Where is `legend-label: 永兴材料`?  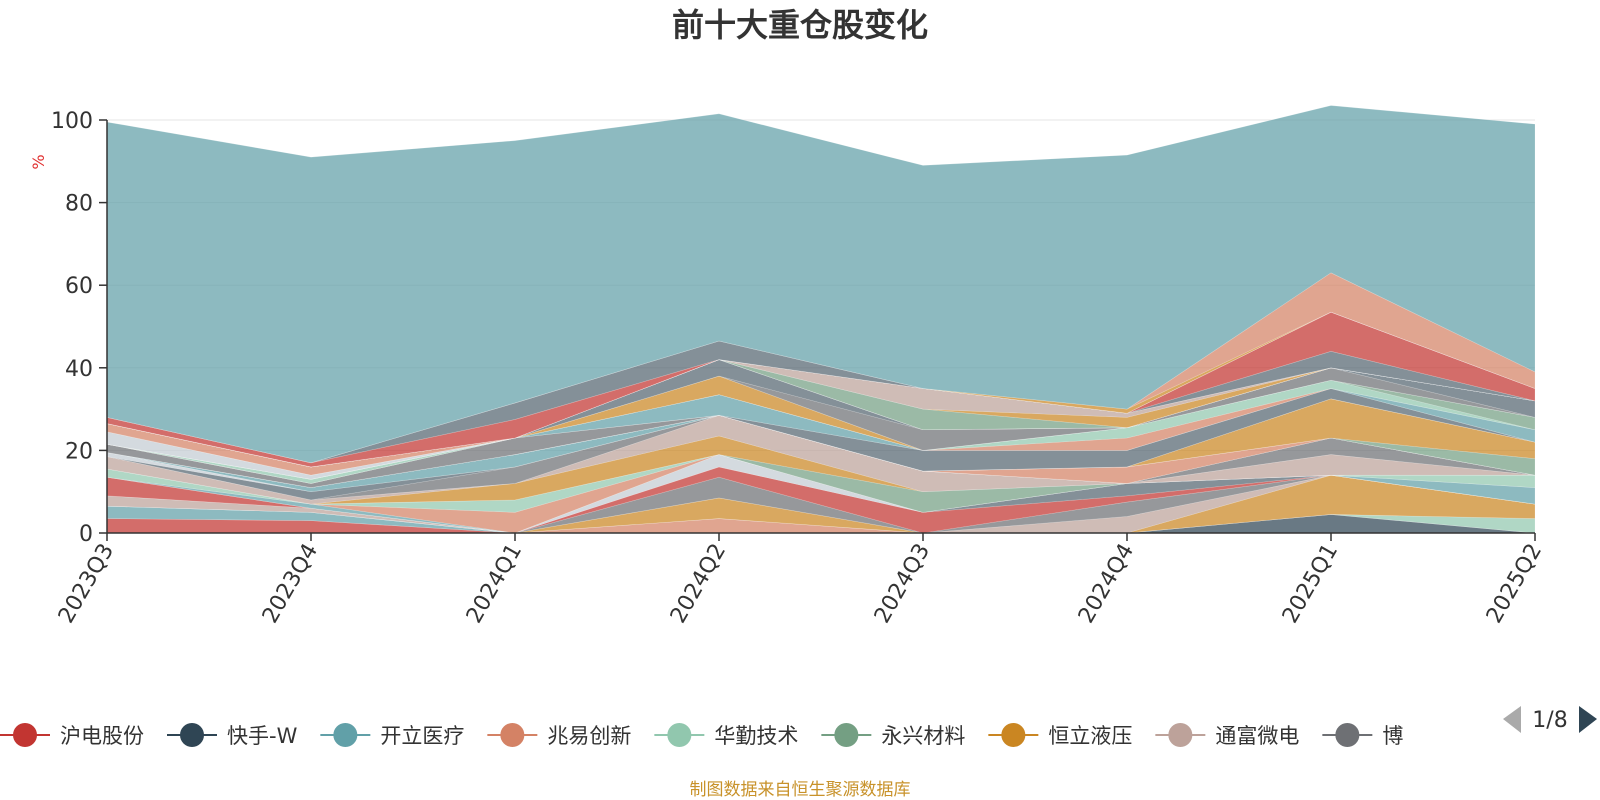 legend-label: 永兴材料 is located at coordinates (923, 736).